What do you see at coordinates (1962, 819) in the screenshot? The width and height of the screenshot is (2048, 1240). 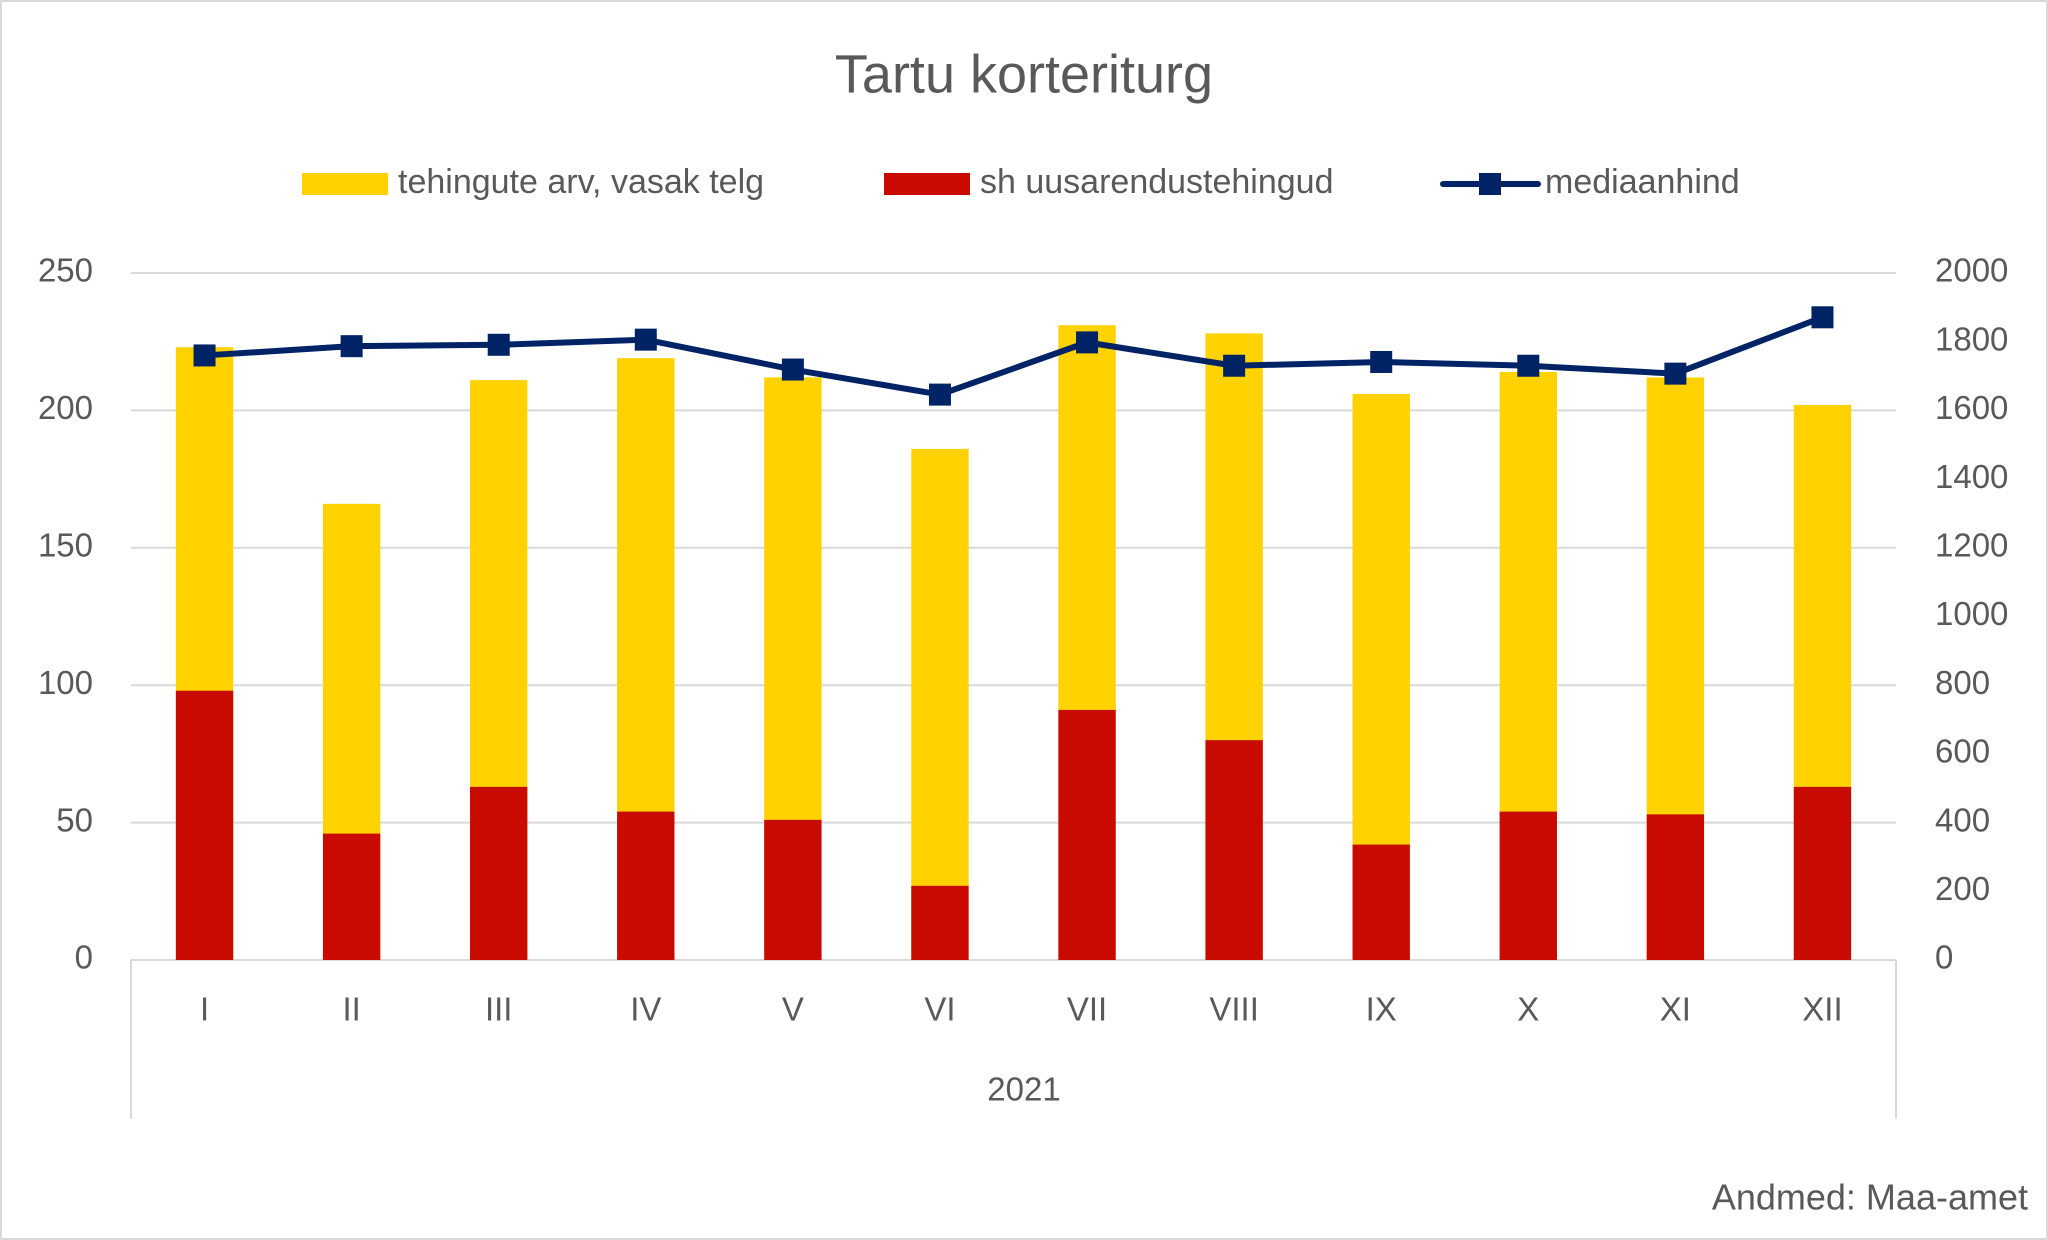 I see `y2-tick-label: 400` at bounding box center [1962, 819].